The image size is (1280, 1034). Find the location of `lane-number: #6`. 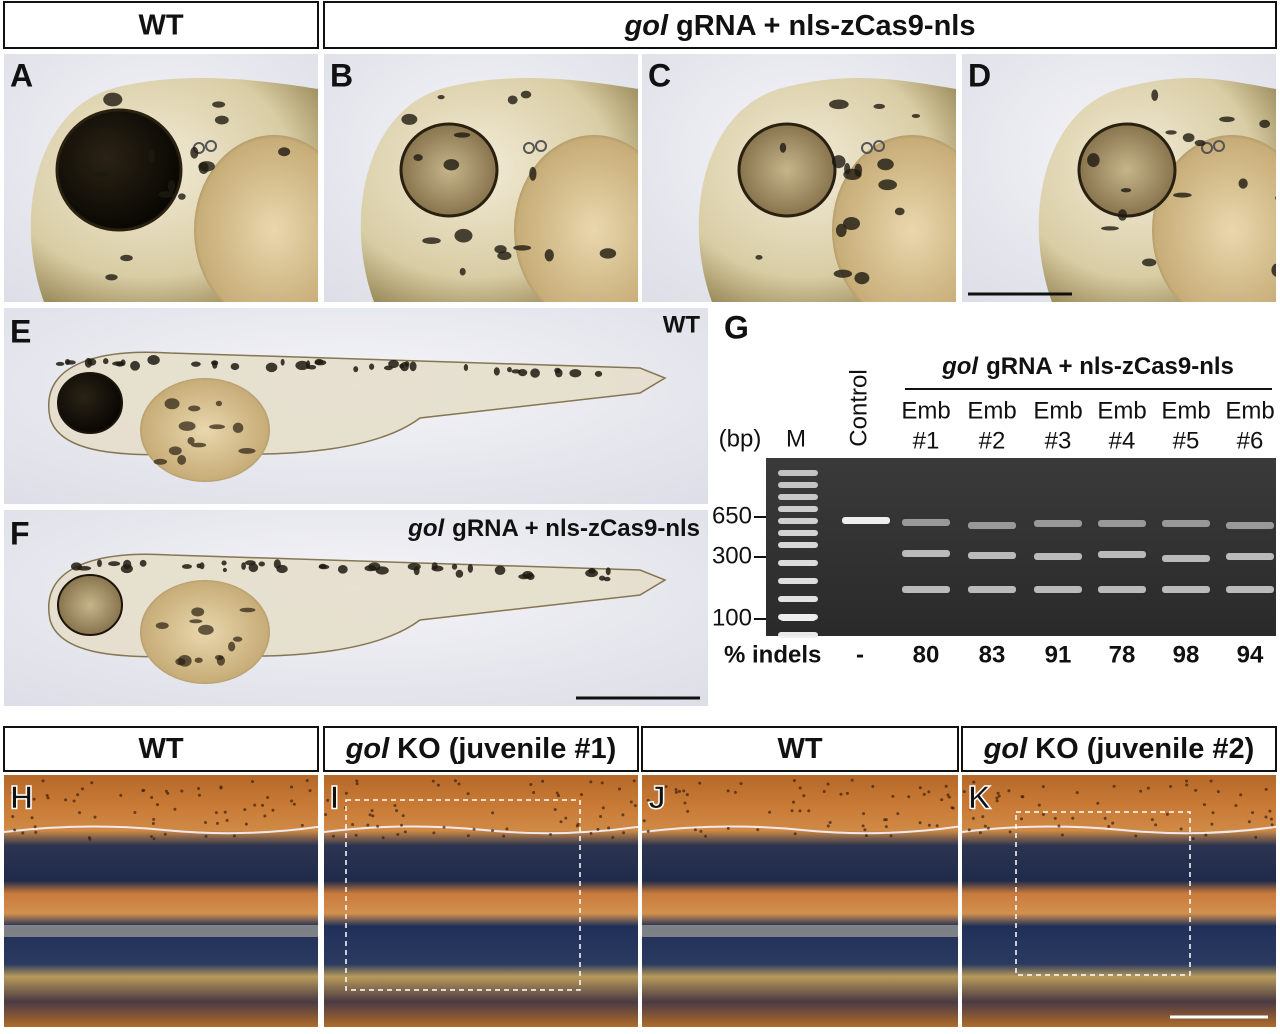

lane-number: #6 is located at coordinates (1250, 440).